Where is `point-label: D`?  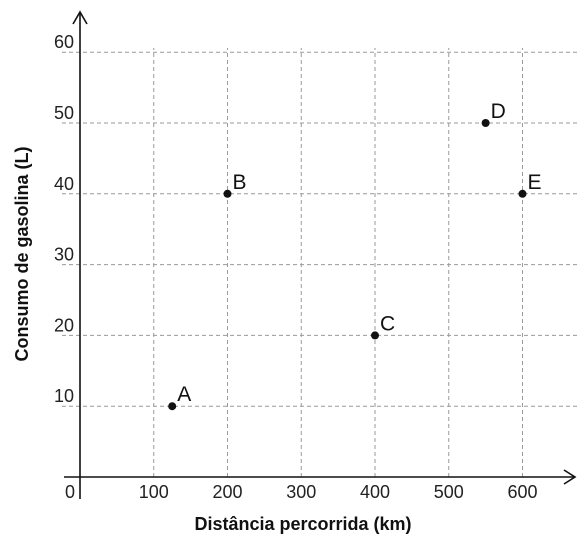
point-label: D is located at coordinates (498, 111).